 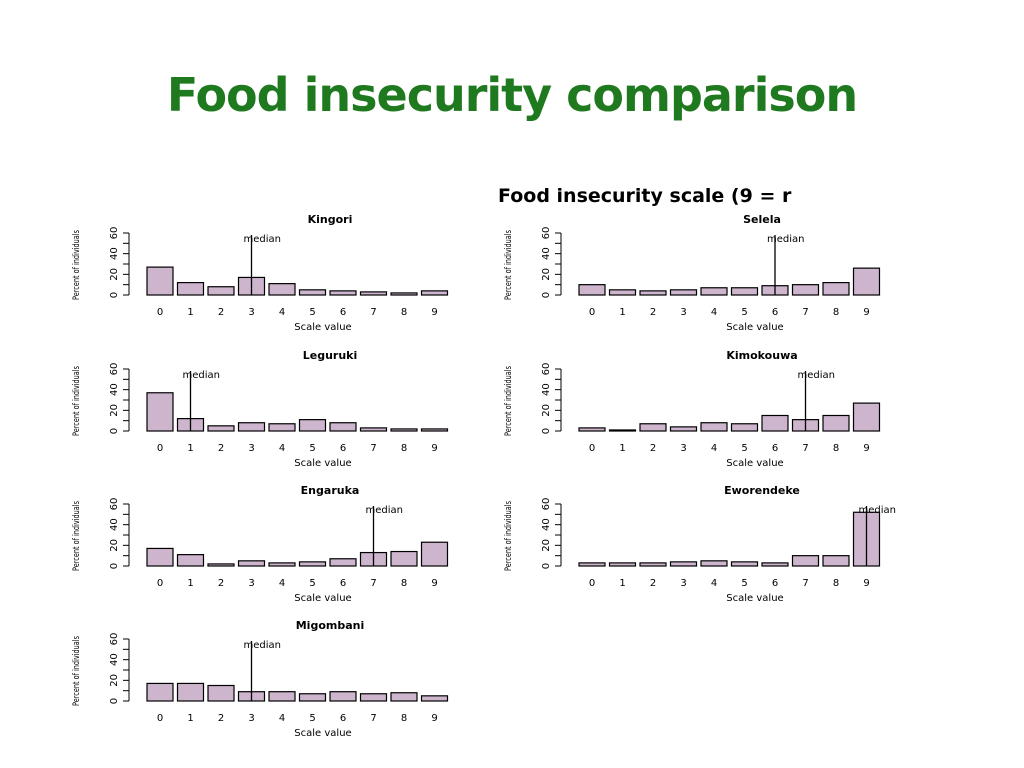 I want to click on panel-title: Eworendeke, so click(x=762, y=490).